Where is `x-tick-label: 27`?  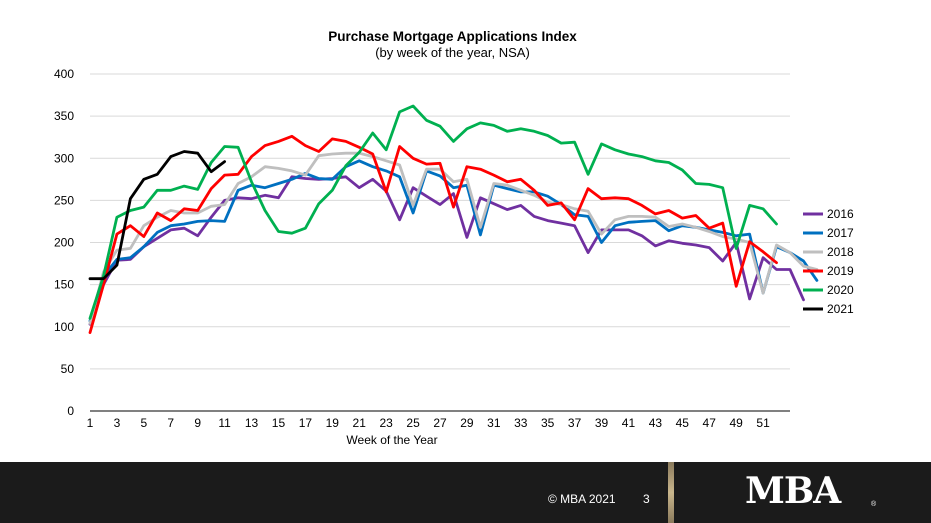 x-tick-label: 27 is located at coordinates (440, 423).